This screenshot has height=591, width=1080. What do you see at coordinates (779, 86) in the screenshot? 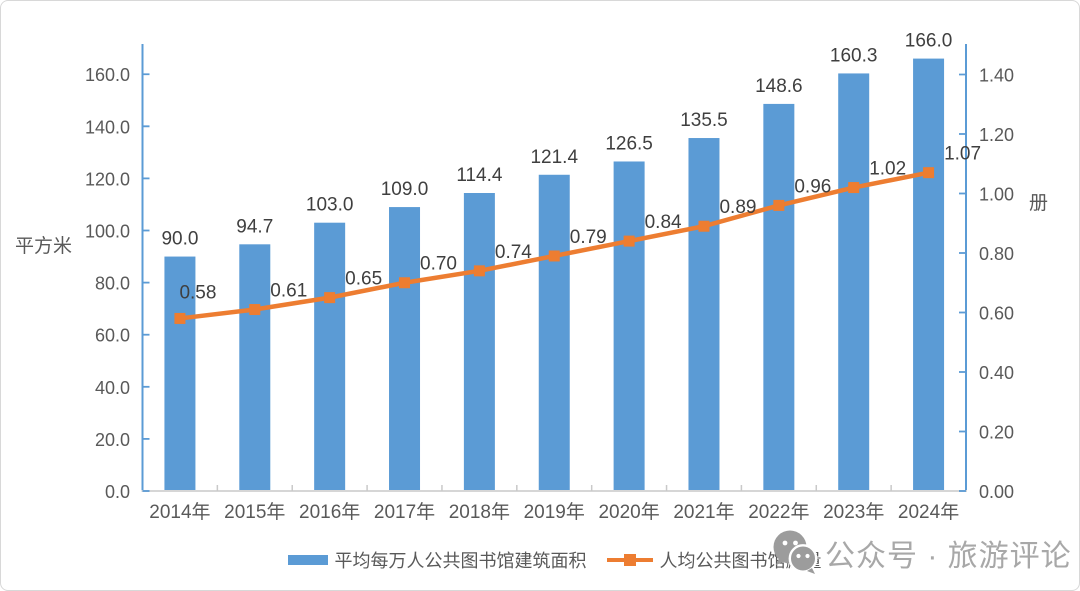
I see `bar-value-label: 148.6` at bounding box center [779, 86].